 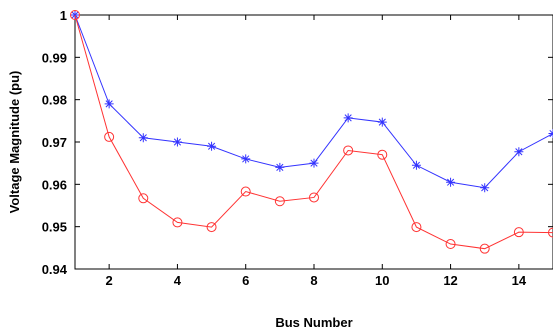 What do you see at coordinates (450, 280) in the screenshot?
I see `x-tick-label: 12` at bounding box center [450, 280].